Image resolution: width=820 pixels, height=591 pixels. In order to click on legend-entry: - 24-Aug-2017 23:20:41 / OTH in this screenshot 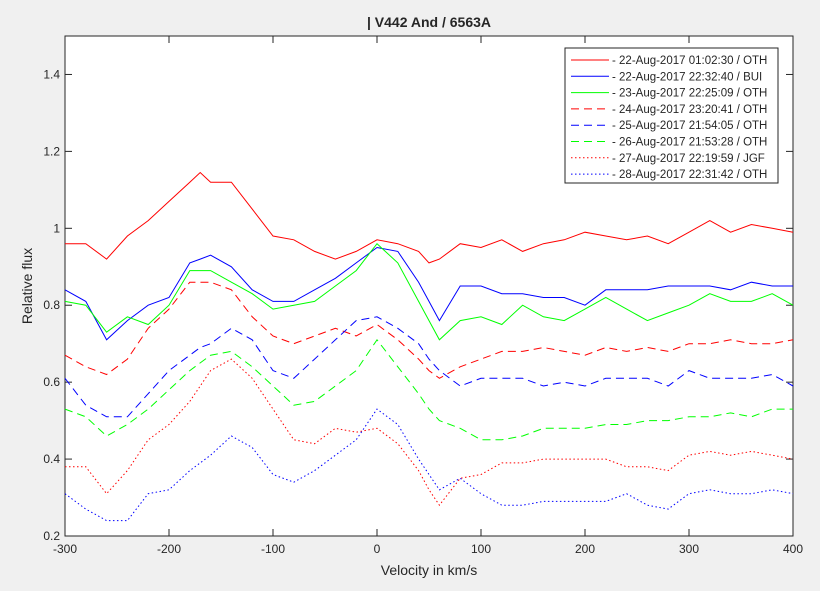, I will do `click(689, 110)`.